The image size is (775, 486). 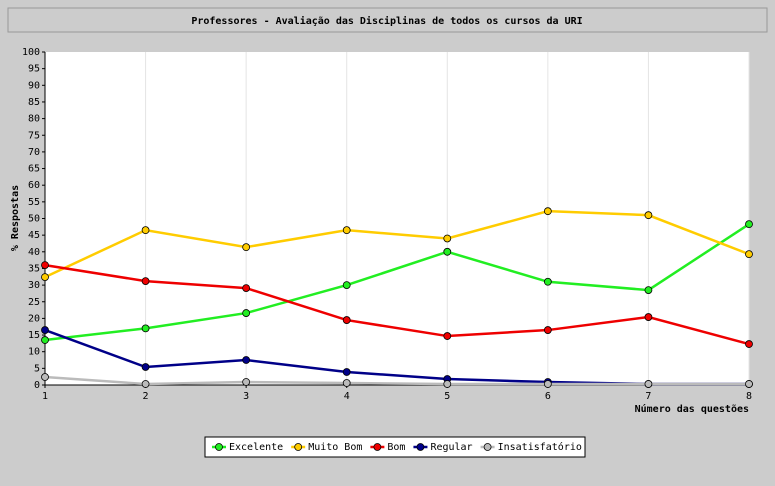 I want to click on x-tick-label: 3, so click(x=246, y=396).